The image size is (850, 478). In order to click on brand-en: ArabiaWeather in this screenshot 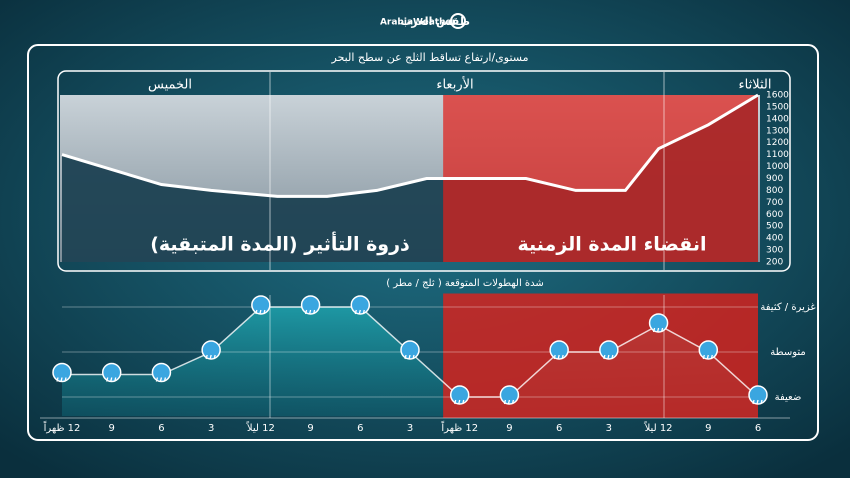, I will do `click(418, 23)`.